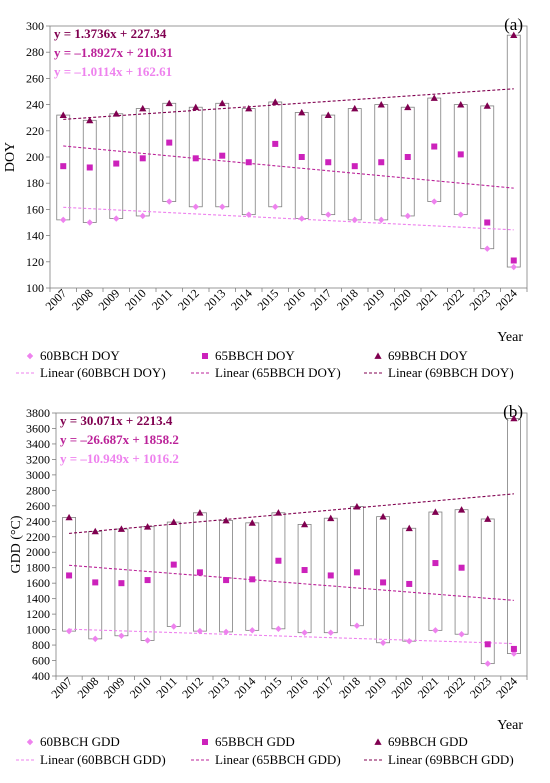 The width and height of the screenshot is (550, 783). I want to click on y-tick-label: 300, so click(35, 26).